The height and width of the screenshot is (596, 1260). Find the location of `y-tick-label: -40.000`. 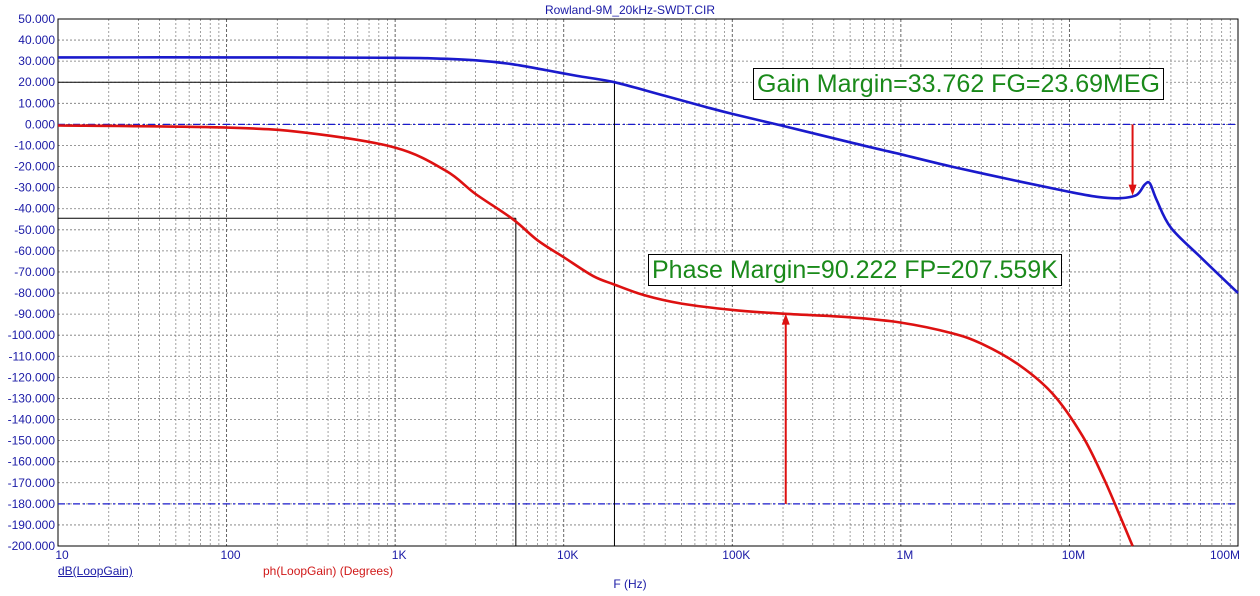

y-tick-label: -40.000 is located at coordinates (34, 209).